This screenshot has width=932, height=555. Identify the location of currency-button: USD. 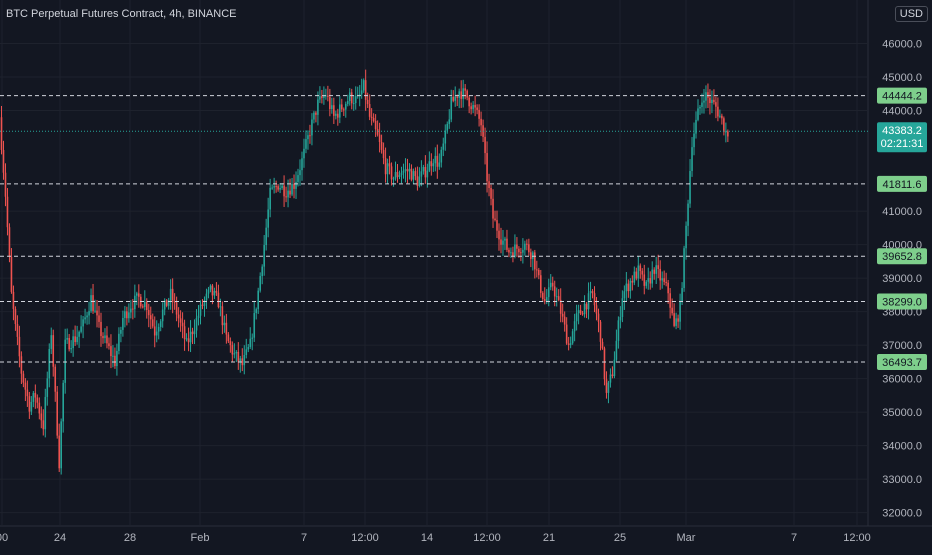
(911, 14).